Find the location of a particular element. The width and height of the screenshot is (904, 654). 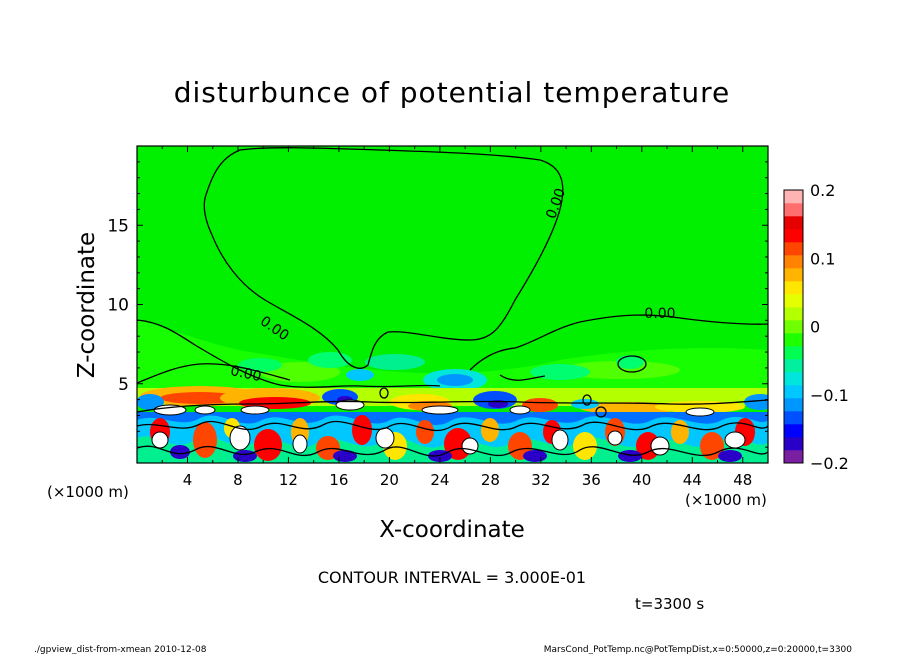

colorbar-tick-label: −0.1 is located at coordinates (829, 395).